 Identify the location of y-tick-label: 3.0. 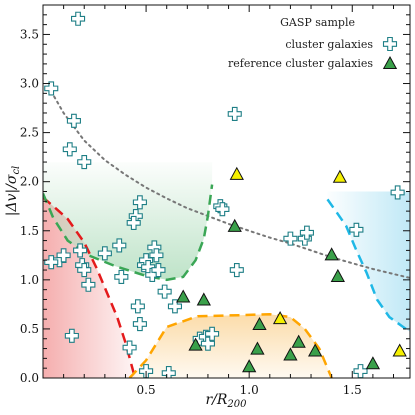
(29, 84).